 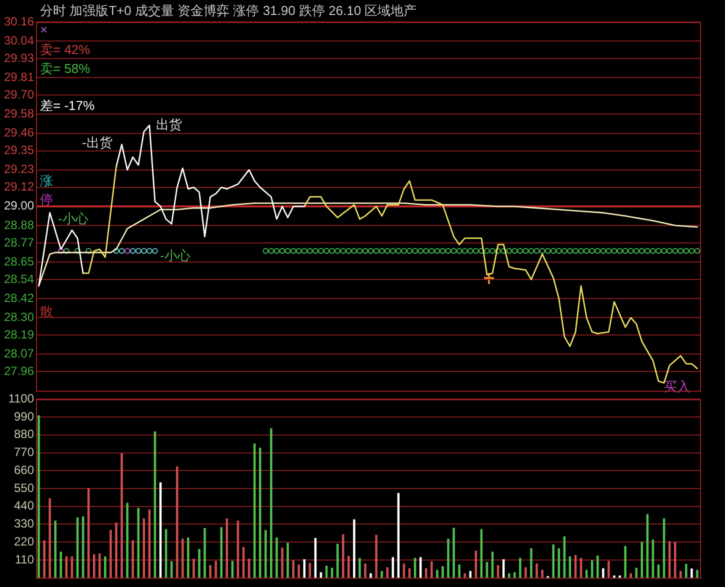 I want to click on chart-title: 分时 加强版T+0 成交量 资金博弈 涨停 31.90 跌停 26.10 区域地产, so click(x=228, y=11).